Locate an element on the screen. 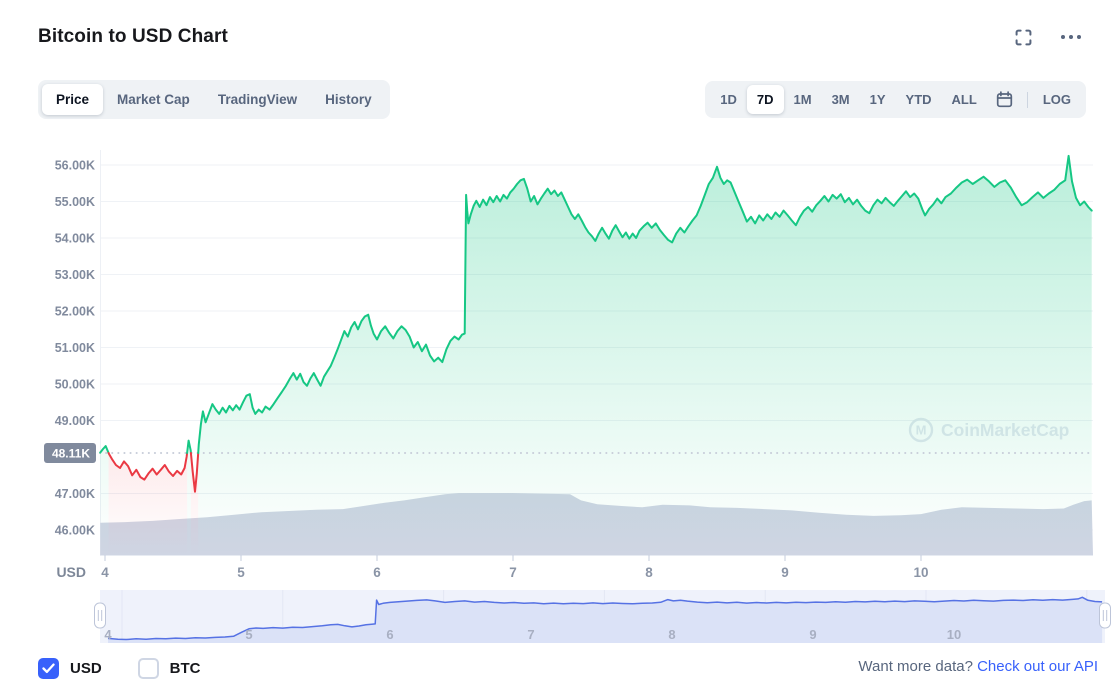 This screenshot has width=1114, height=700. navigator-left-handle is located at coordinates (100, 615).